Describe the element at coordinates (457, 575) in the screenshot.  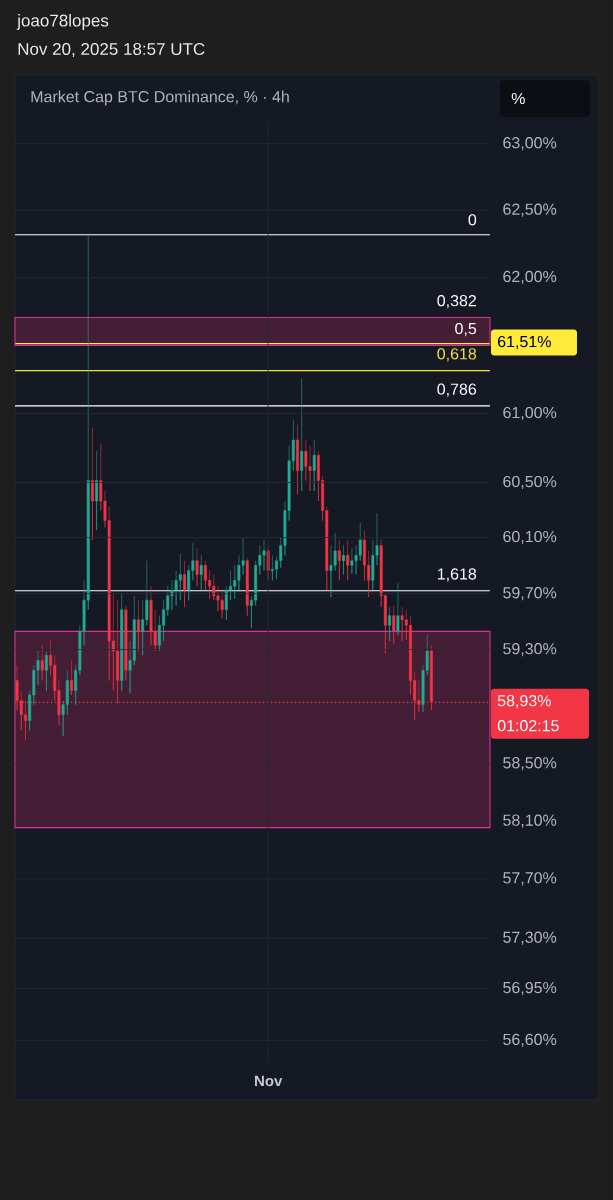
I see `annotation: 1,618` at that location.